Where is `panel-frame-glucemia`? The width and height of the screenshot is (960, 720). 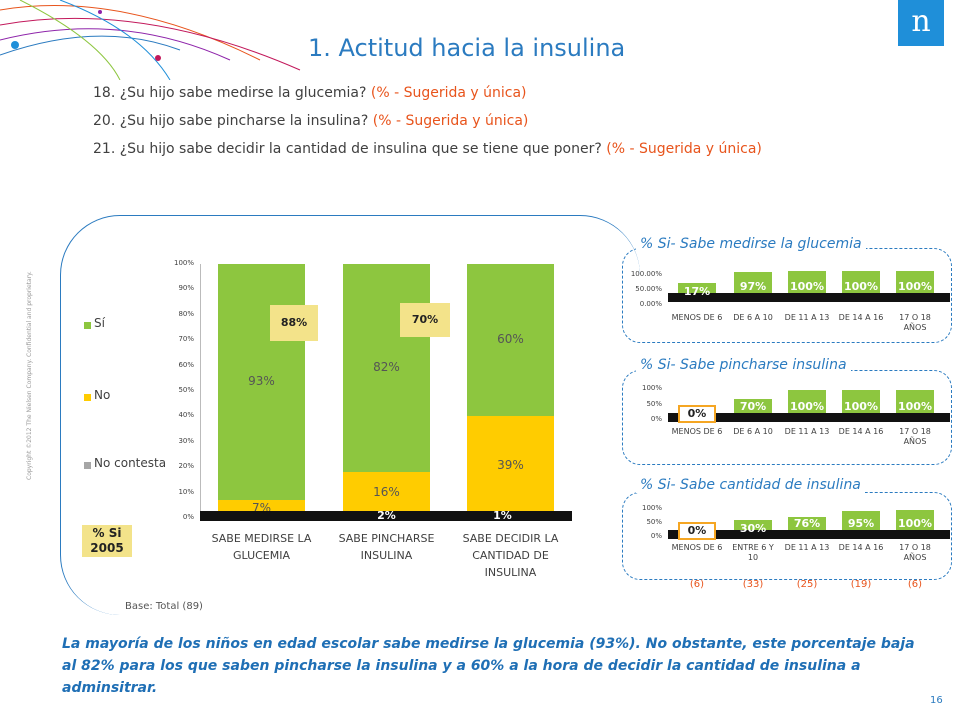 panel-frame-glucemia is located at coordinates (787, 295).